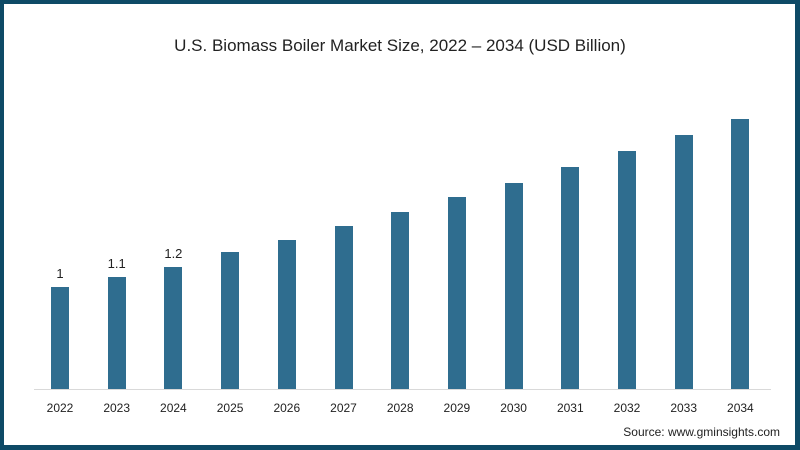 The image size is (800, 450). I want to click on data-label: 1.1, so click(116, 263).